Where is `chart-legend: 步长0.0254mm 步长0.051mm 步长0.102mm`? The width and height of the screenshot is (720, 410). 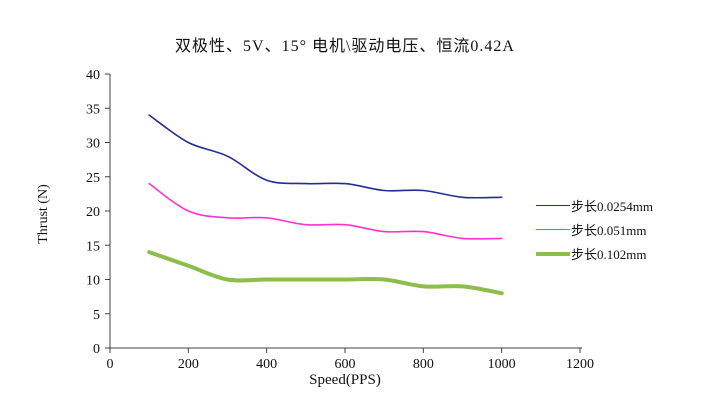
chart-legend: 步长0.0254mm 步长0.051mm 步长0.102mm is located at coordinates (594, 230).